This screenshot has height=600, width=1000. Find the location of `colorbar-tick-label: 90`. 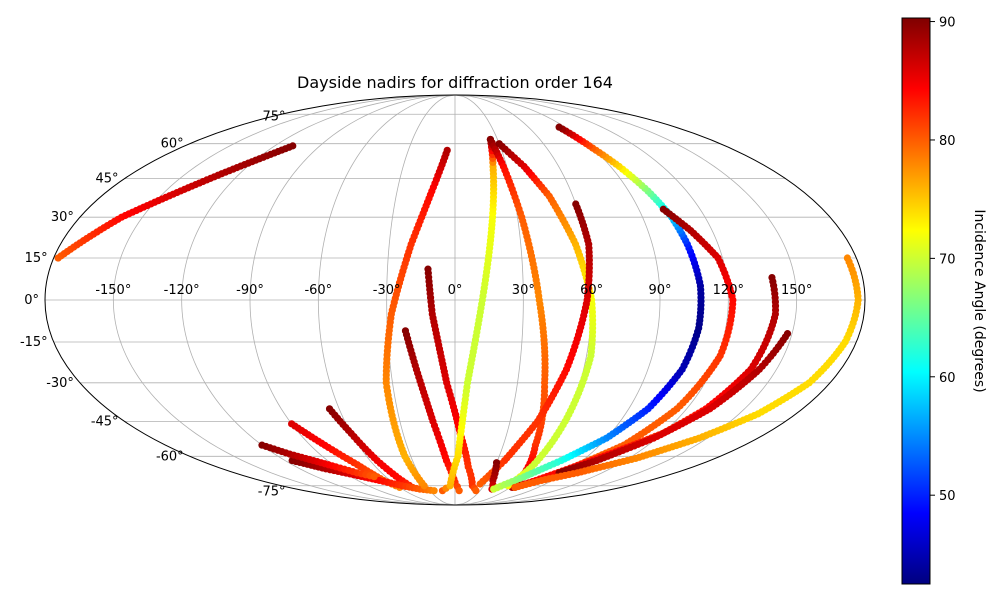

colorbar-tick-label: 90 is located at coordinates (947, 23).